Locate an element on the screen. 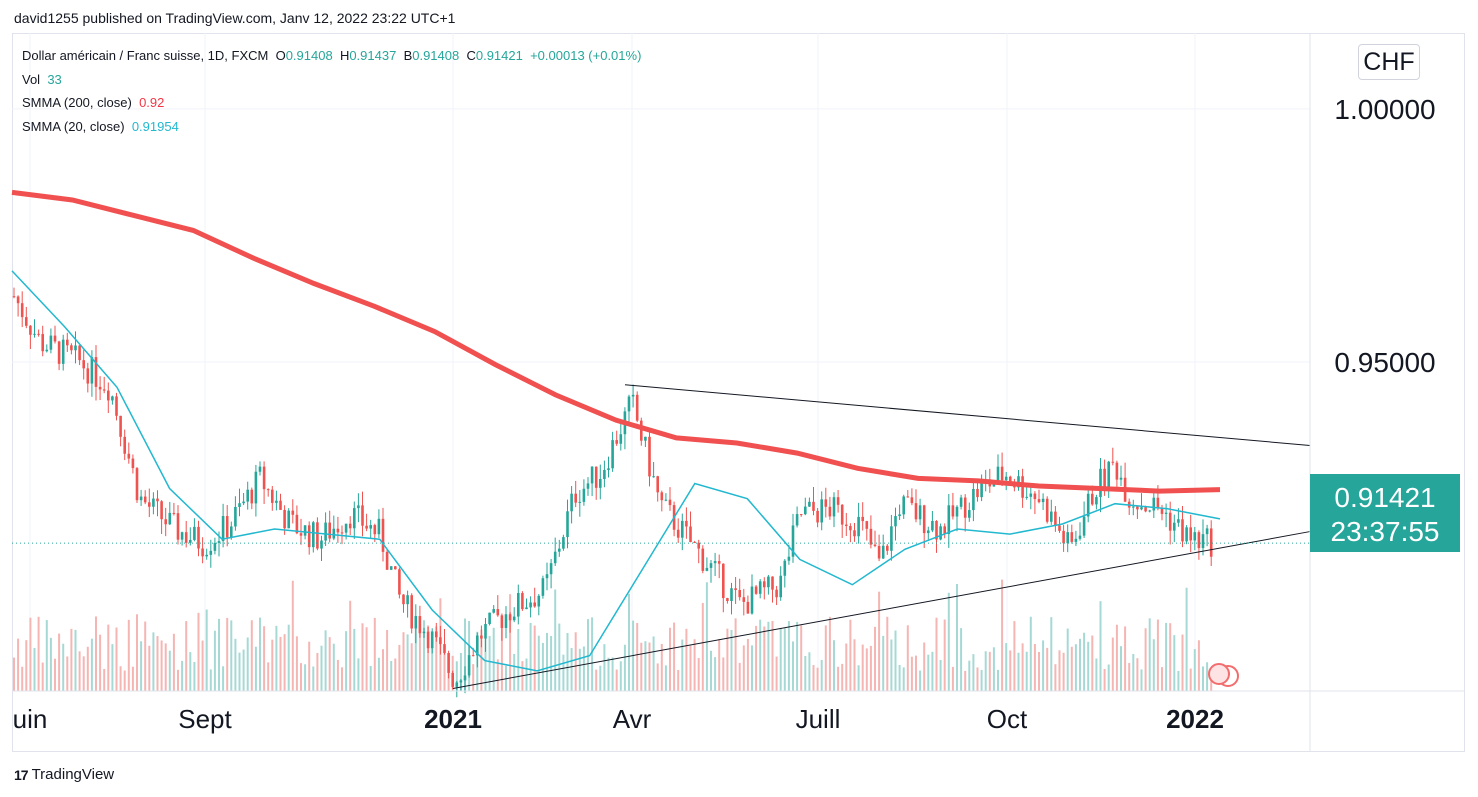  current-price: 0.91421 is located at coordinates (1385, 497).